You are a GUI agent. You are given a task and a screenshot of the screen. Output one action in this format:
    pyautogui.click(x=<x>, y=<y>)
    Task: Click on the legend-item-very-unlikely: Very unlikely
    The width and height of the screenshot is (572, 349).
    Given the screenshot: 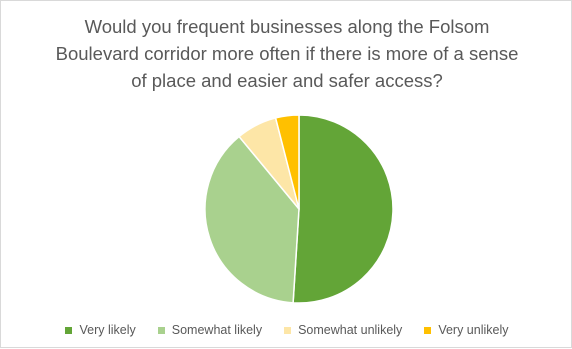 What is the action you would take?
    pyautogui.click(x=466, y=330)
    